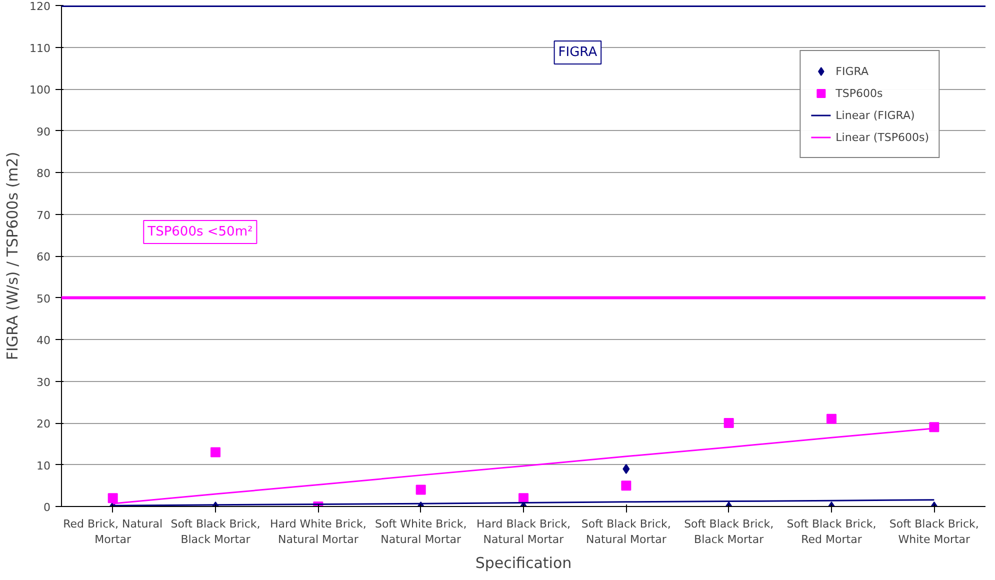 This screenshot has height=580, width=995. Describe the element at coordinates (578, 52) in the screenshot. I see `ref-line-label: FIGRA` at that location.